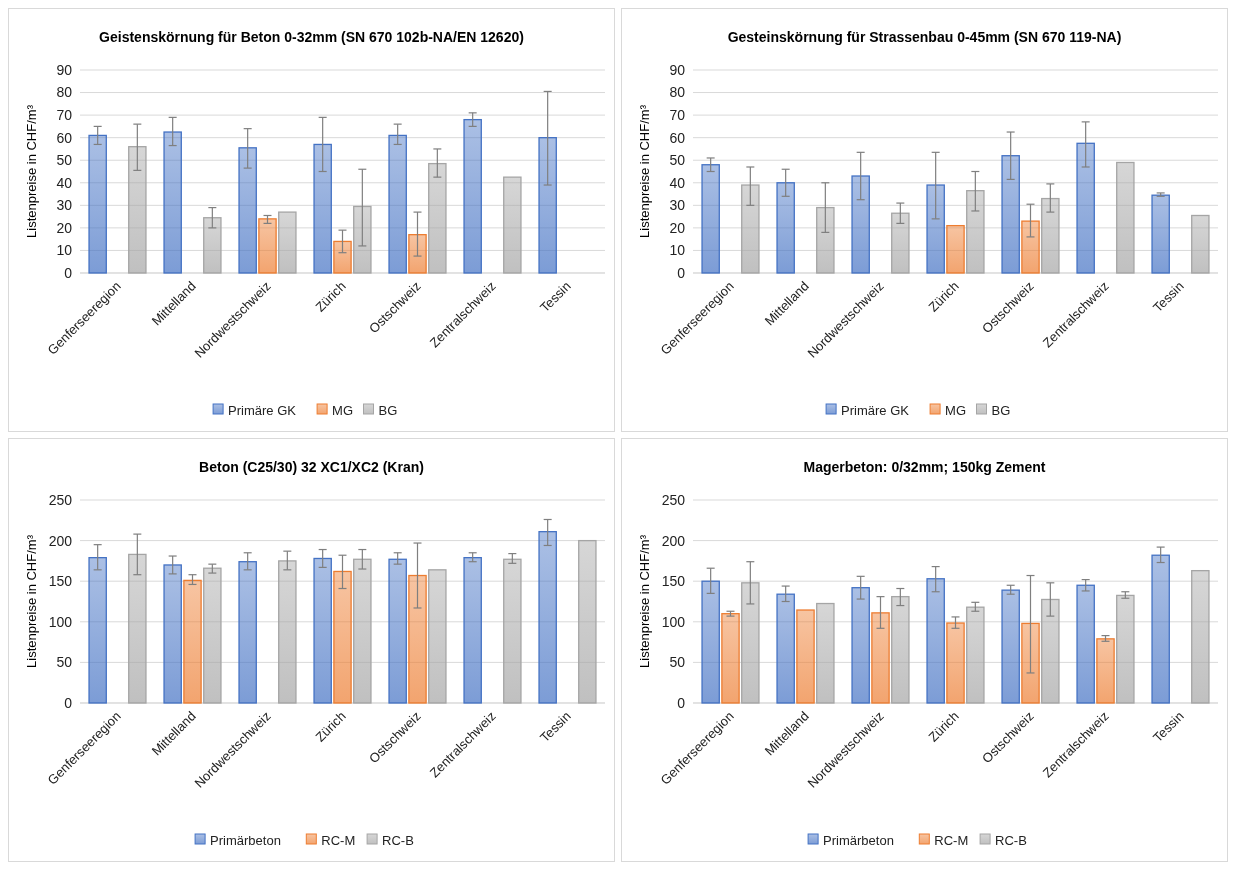 This screenshot has width=1235, height=869. I want to click on y-tick-label: 100, so click(60, 621).